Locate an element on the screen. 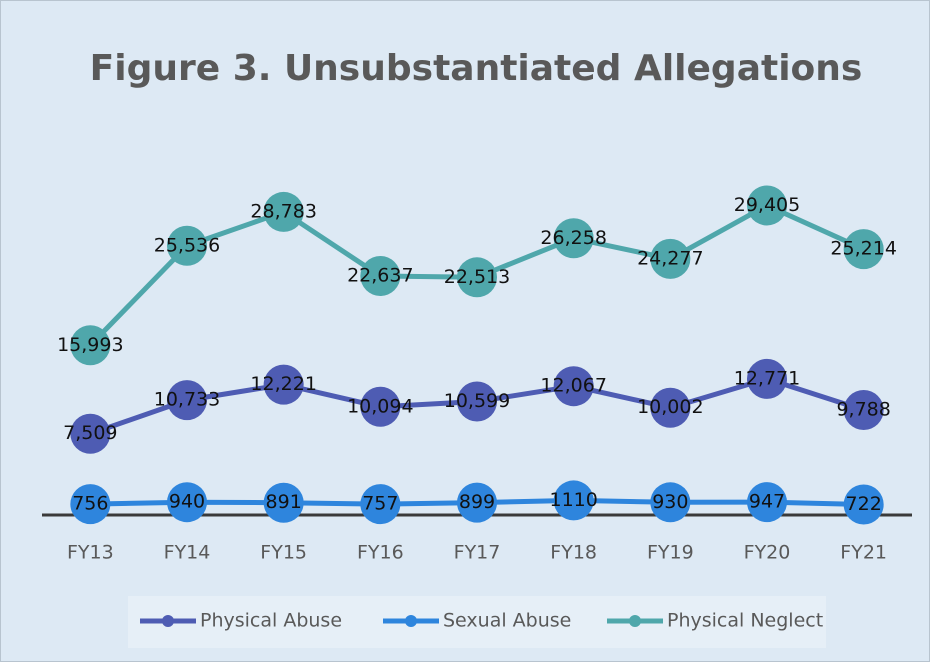 This screenshot has width=930, height=666. data-label: 25,536 is located at coordinates (187, 245).